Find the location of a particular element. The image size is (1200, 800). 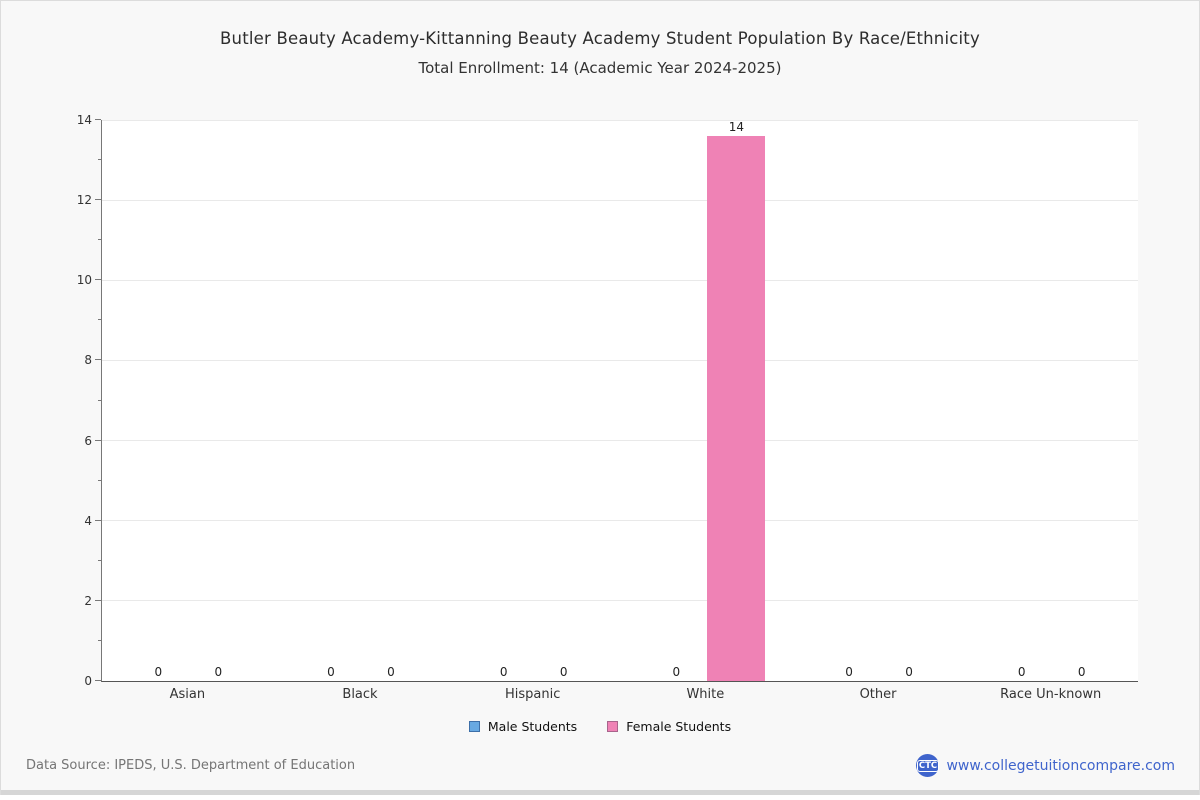

legend-label: Male Students is located at coordinates (532, 726).